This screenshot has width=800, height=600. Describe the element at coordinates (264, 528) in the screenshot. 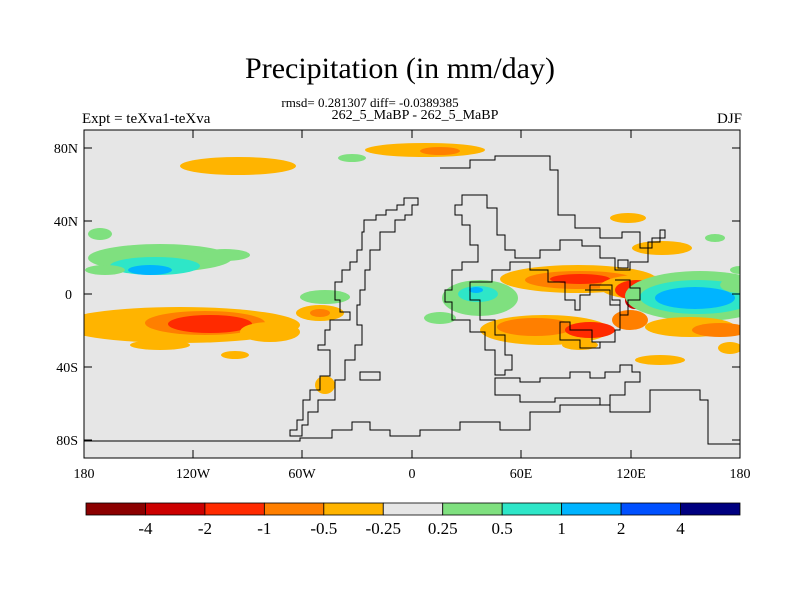

I see `colorbar-label: -1` at that location.